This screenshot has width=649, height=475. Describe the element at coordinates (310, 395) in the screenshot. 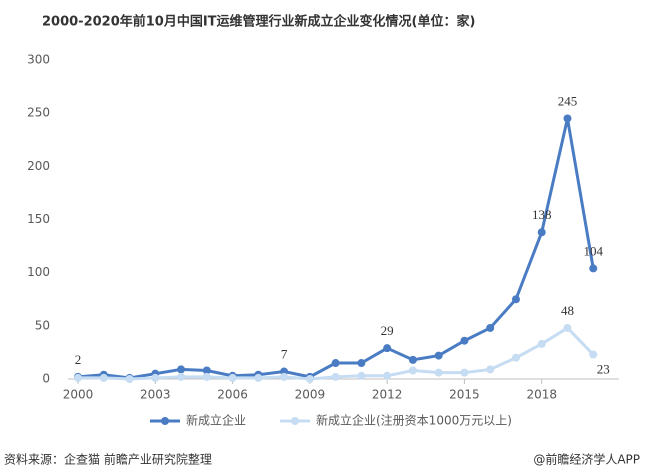

I see `x-tick-label: 2009` at that location.